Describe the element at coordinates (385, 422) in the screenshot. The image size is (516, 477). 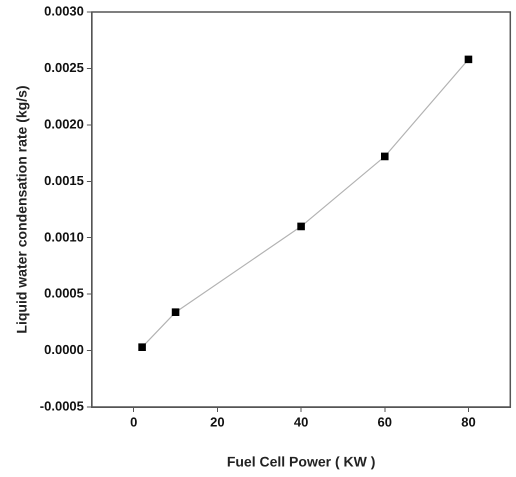
I see `x-tick-label: 60` at that location.